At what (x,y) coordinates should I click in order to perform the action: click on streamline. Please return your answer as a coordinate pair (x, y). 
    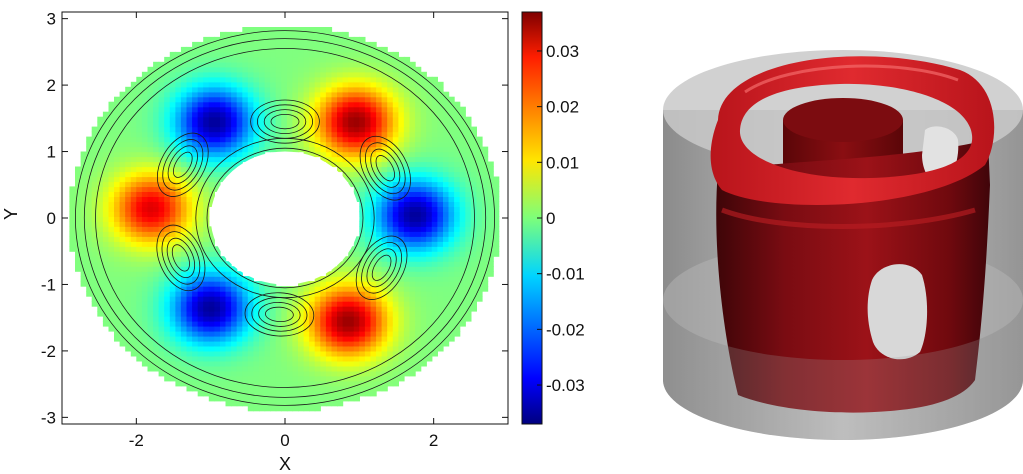
    Looking at the image, I should click on (183, 165).